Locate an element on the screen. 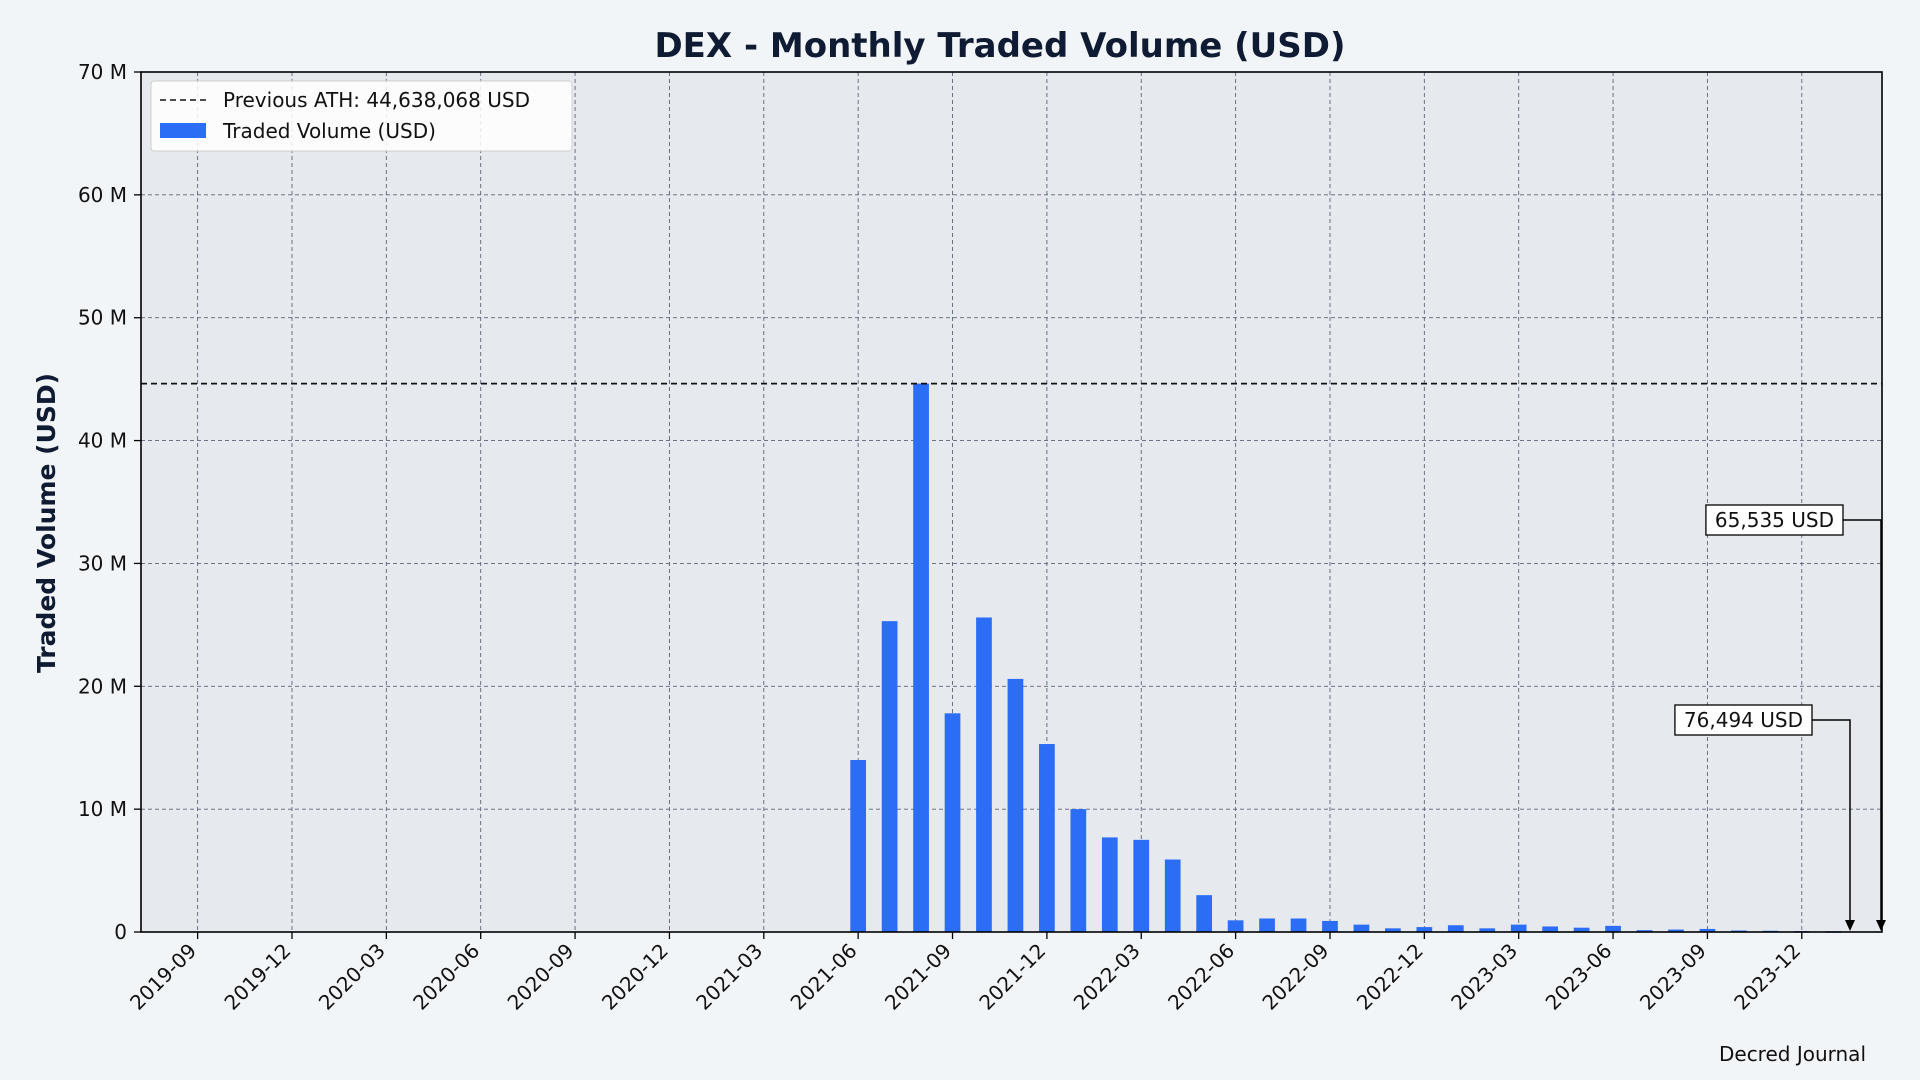 Image resolution: width=1920 pixels, height=1080 pixels. x-tick-label: 2020-03 is located at coordinates (352, 977).